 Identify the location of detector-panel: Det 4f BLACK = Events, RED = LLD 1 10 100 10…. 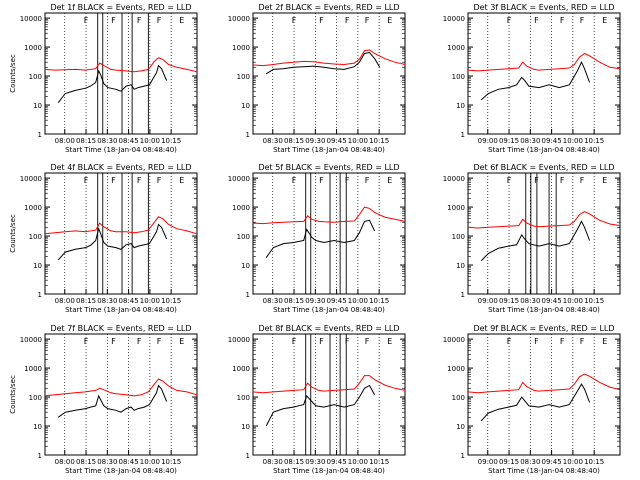
(103, 238).